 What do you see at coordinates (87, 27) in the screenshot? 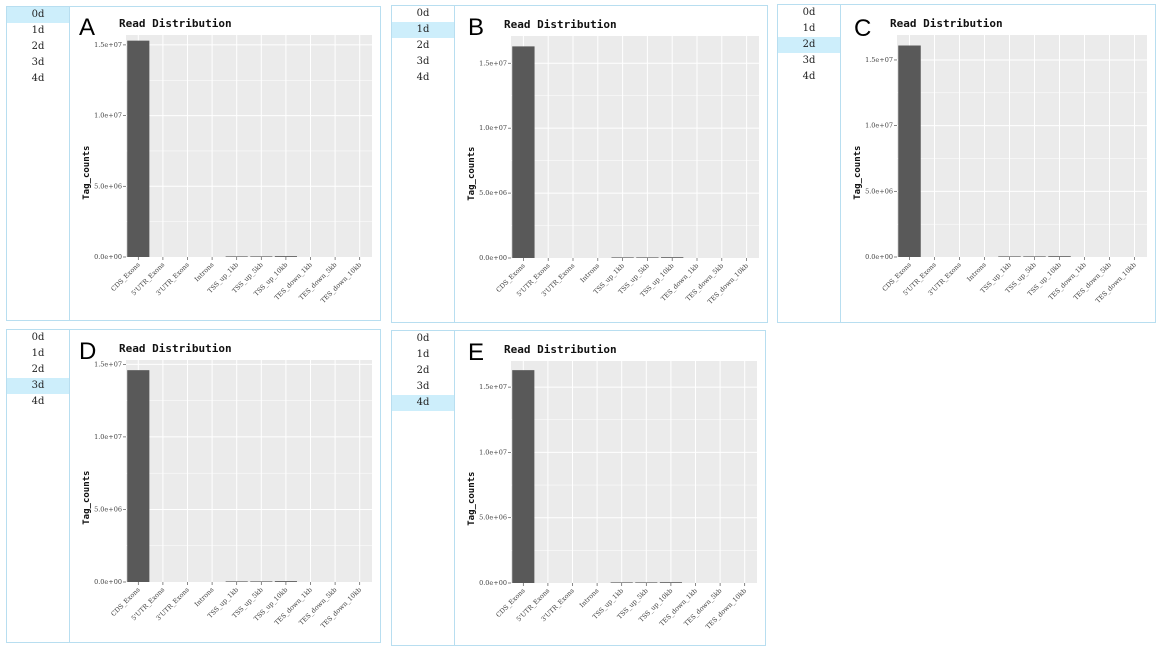
I see `panel-letter: A` at bounding box center [87, 27].